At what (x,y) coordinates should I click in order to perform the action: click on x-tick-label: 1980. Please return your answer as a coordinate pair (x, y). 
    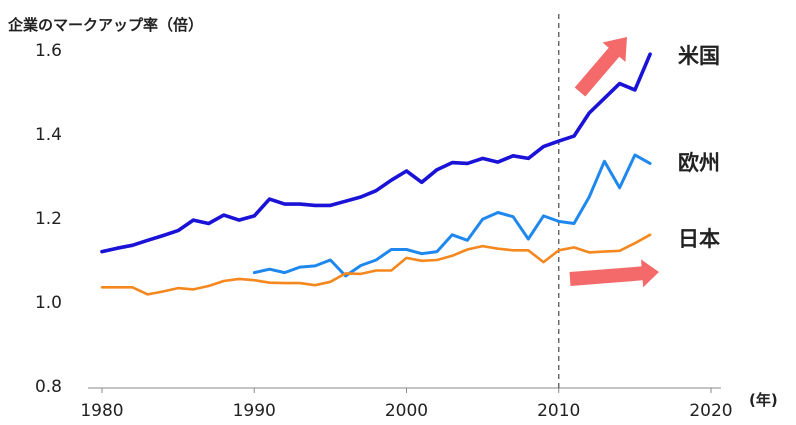
    Looking at the image, I should click on (101, 411).